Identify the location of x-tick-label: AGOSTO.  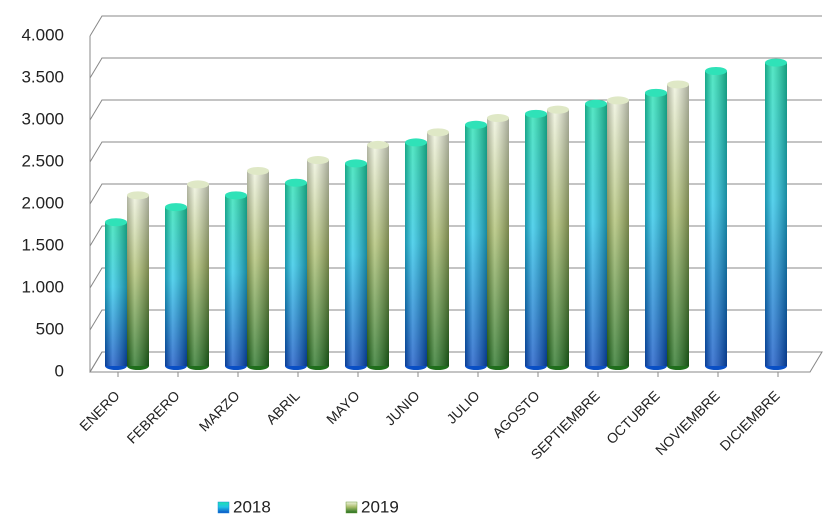
(516, 414).